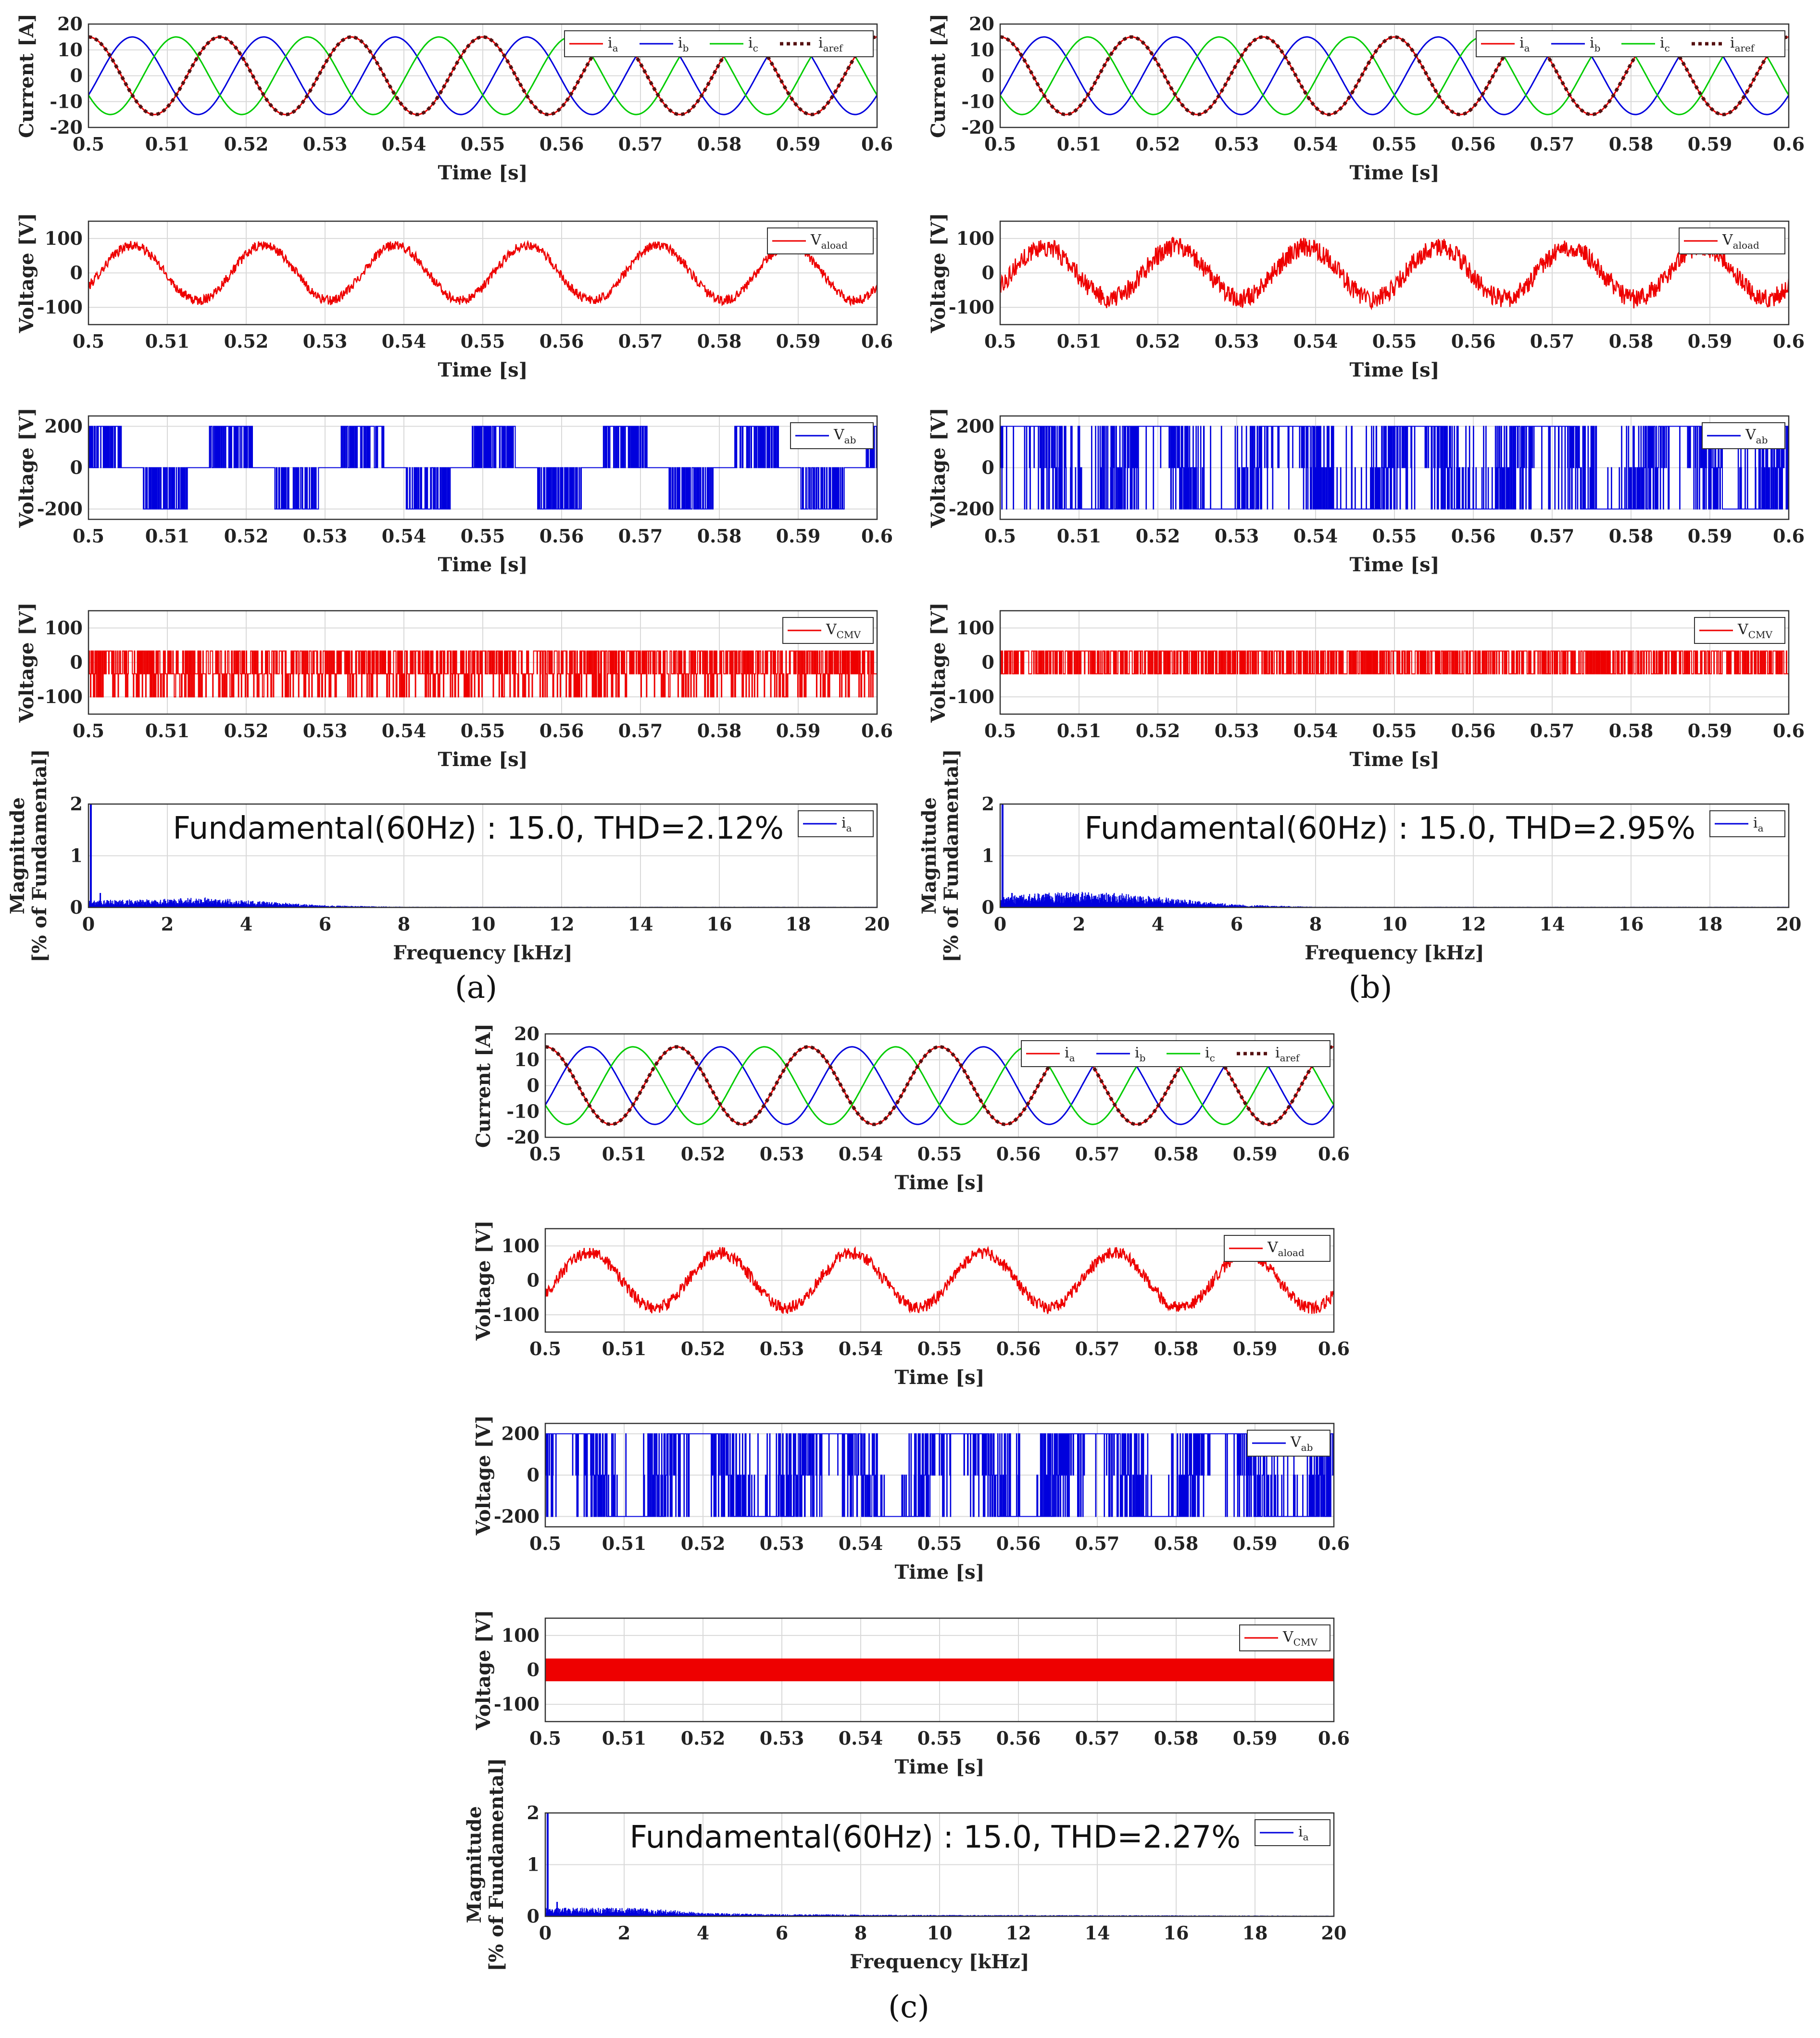 This screenshot has height=2038, width=1820. What do you see at coordinates (1097, 1933) in the screenshot?
I see `x-tick-label: 14` at bounding box center [1097, 1933].